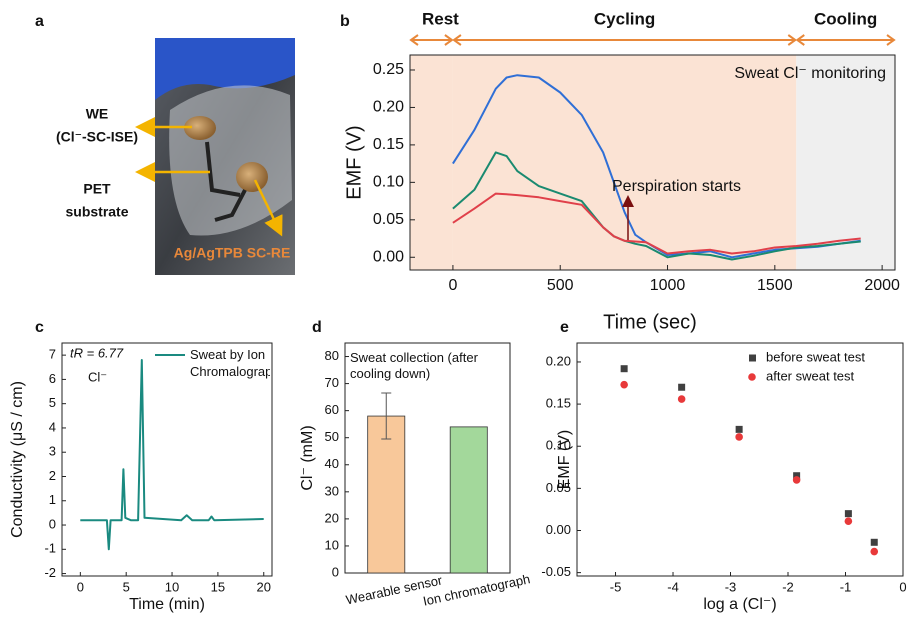 Image resolution: width=908 pixels, height=623 pixels. What do you see at coordinates (50, 548) in the screenshot?
I see `y-tick-label: -1` at bounding box center [50, 548].